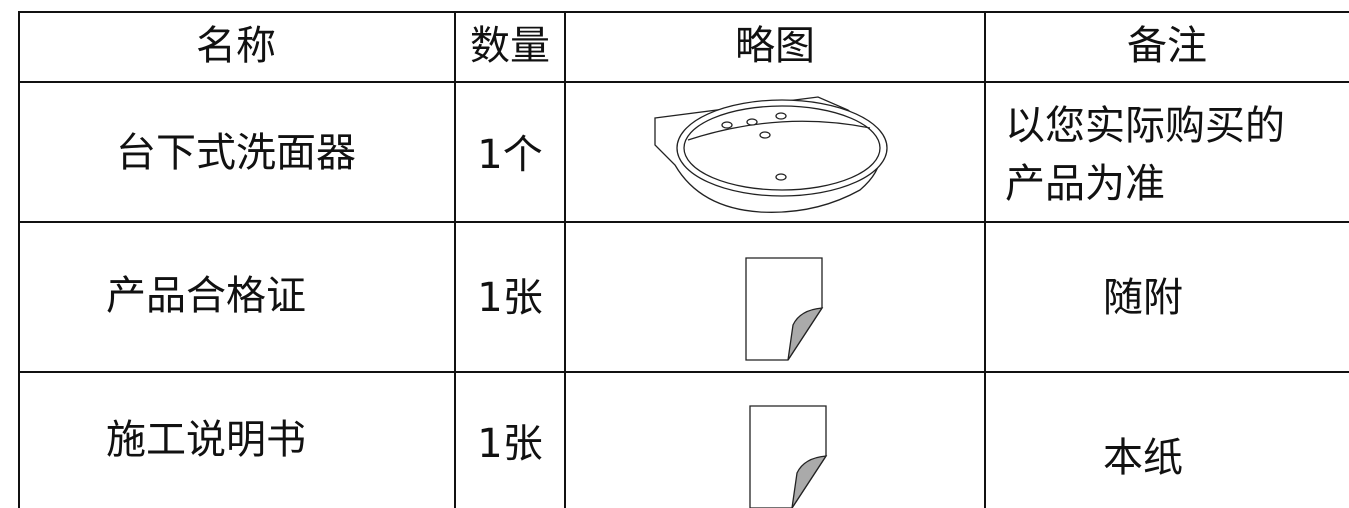  I want to click on item-name: 台下式洗面器, so click(236, 153).